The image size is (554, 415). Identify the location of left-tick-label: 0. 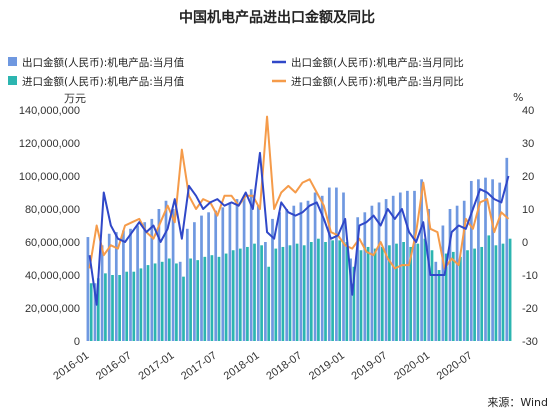
(77, 342).